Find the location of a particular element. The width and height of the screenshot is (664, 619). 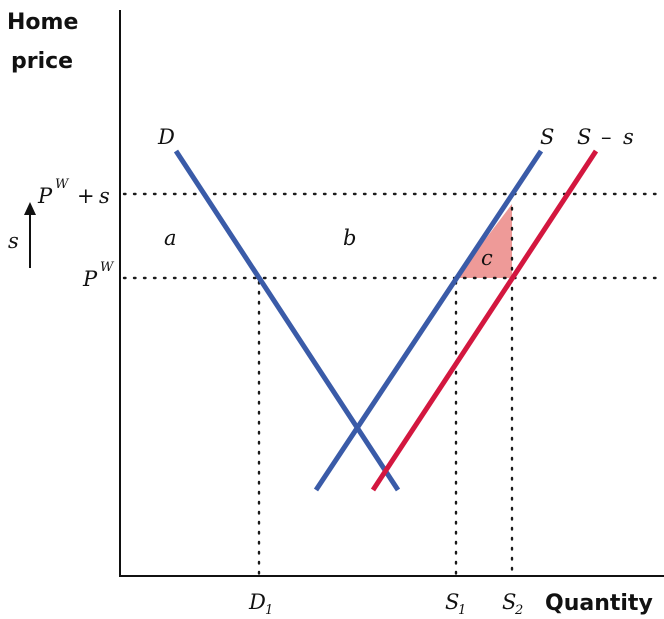

area-c-label: c is located at coordinates (487, 258).